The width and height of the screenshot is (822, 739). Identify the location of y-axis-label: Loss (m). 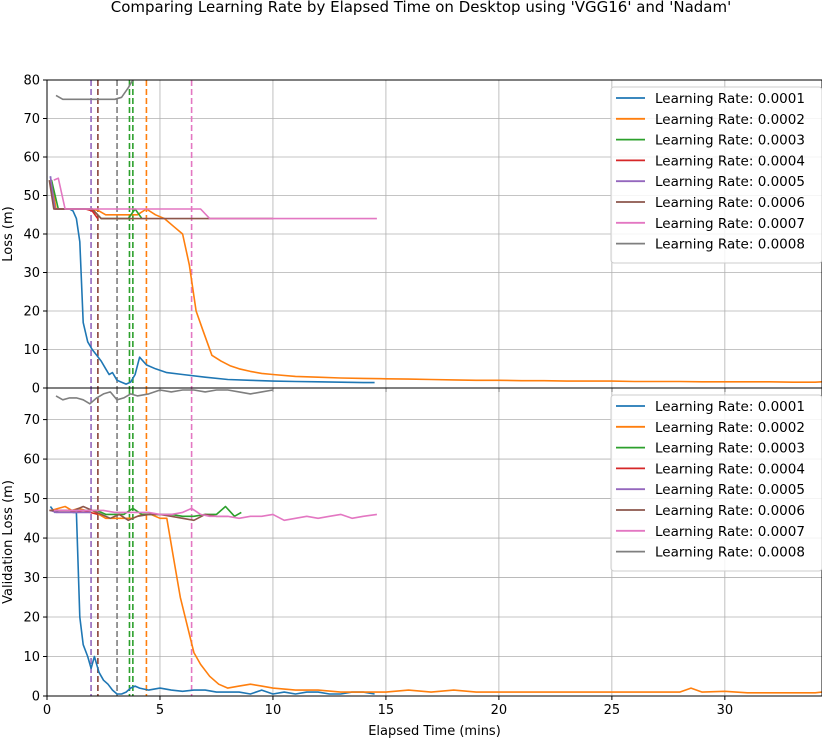
(8, 233).